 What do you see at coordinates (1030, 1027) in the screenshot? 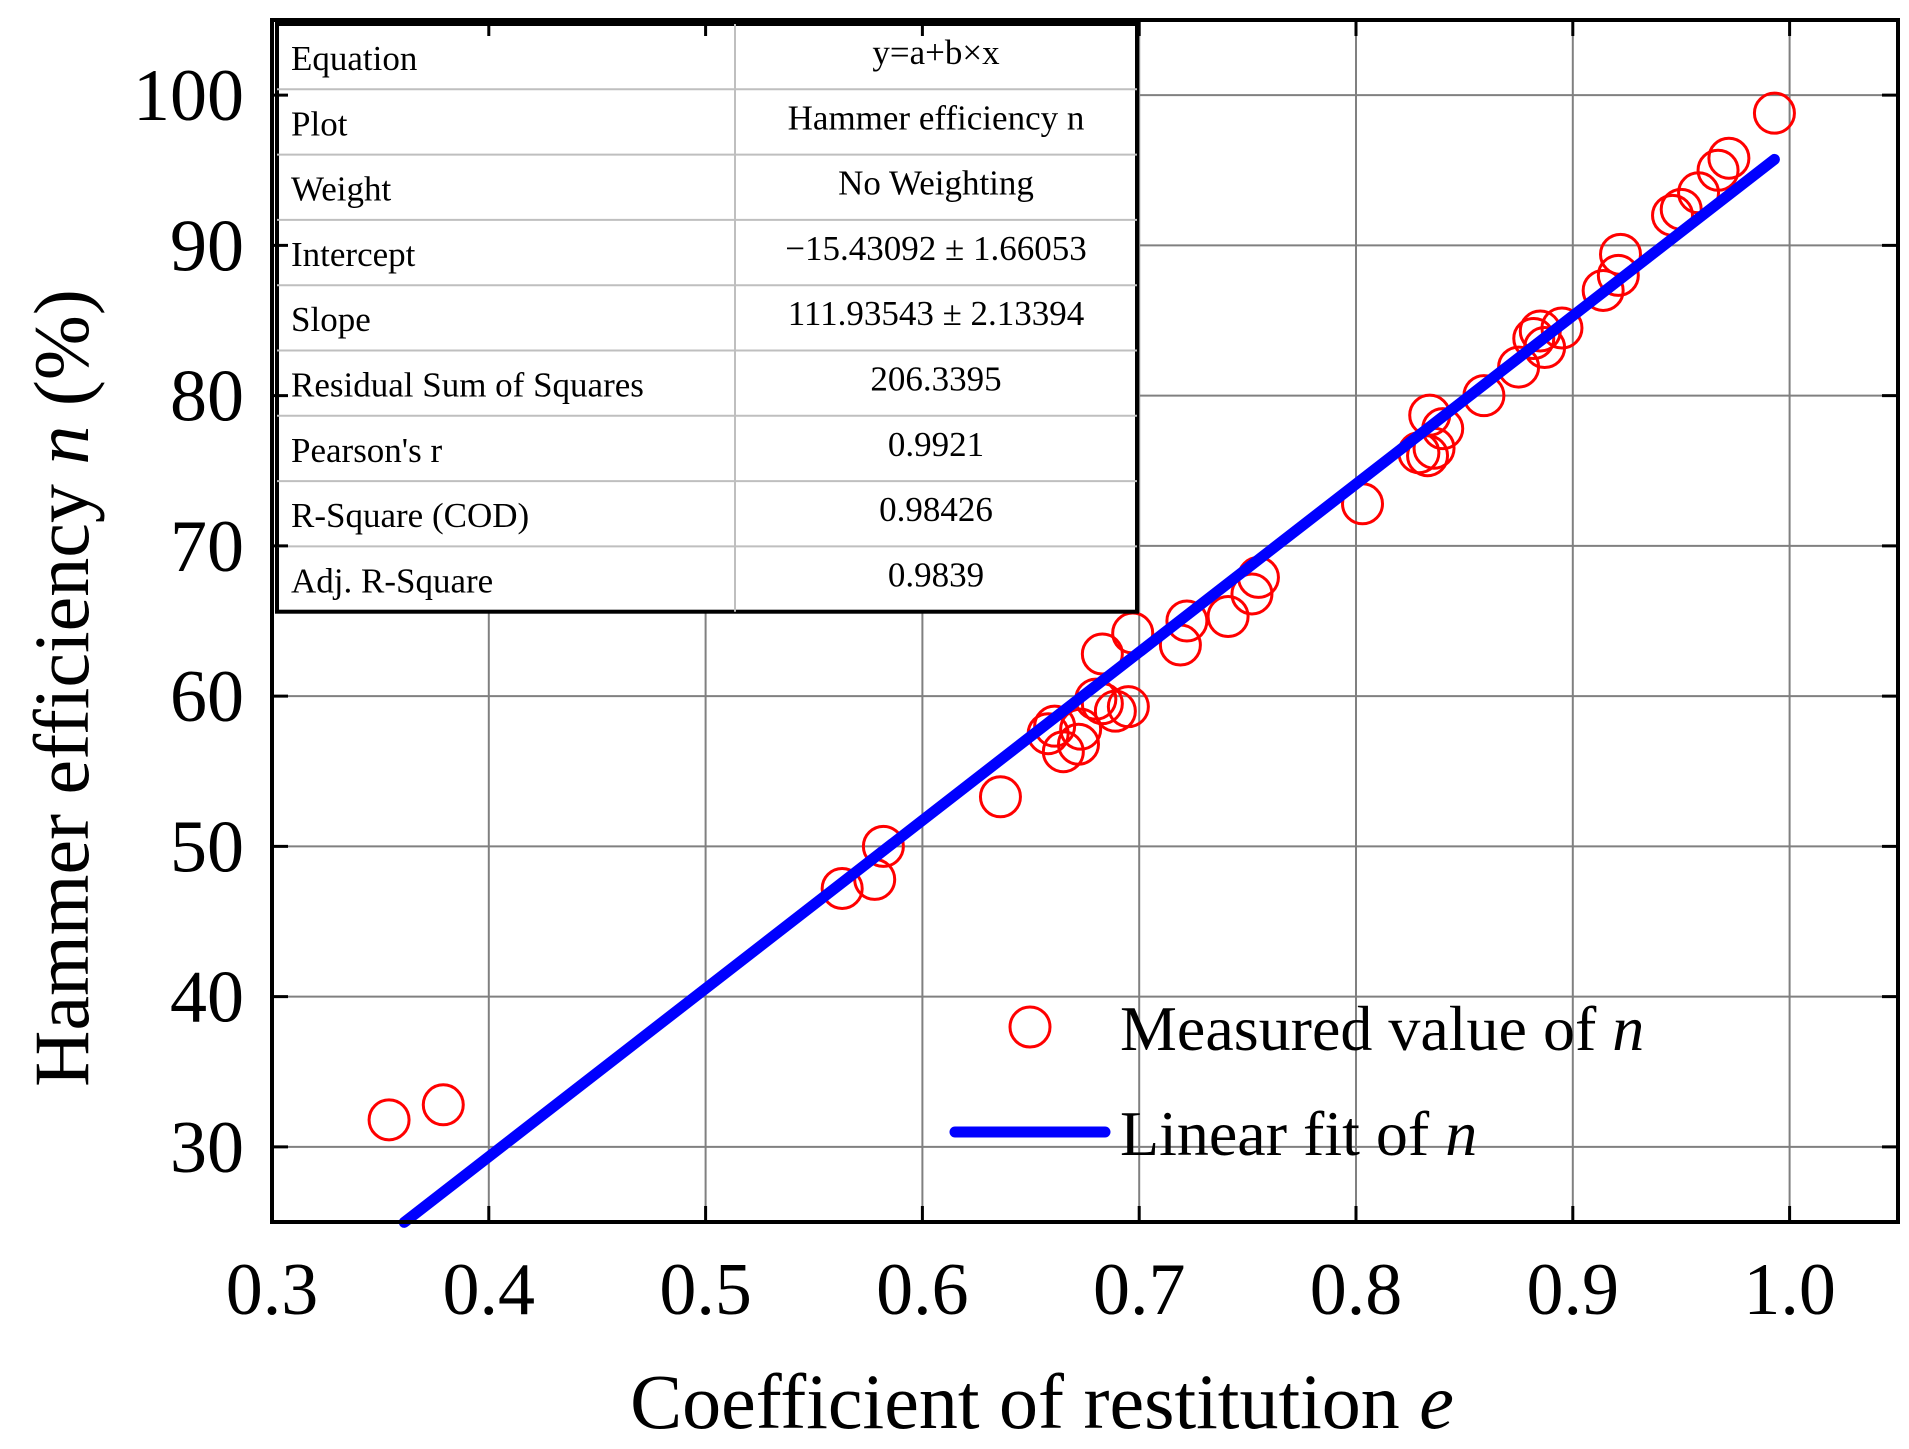
I see `legend-marker-measured` at bounding box center [1030, 1027].